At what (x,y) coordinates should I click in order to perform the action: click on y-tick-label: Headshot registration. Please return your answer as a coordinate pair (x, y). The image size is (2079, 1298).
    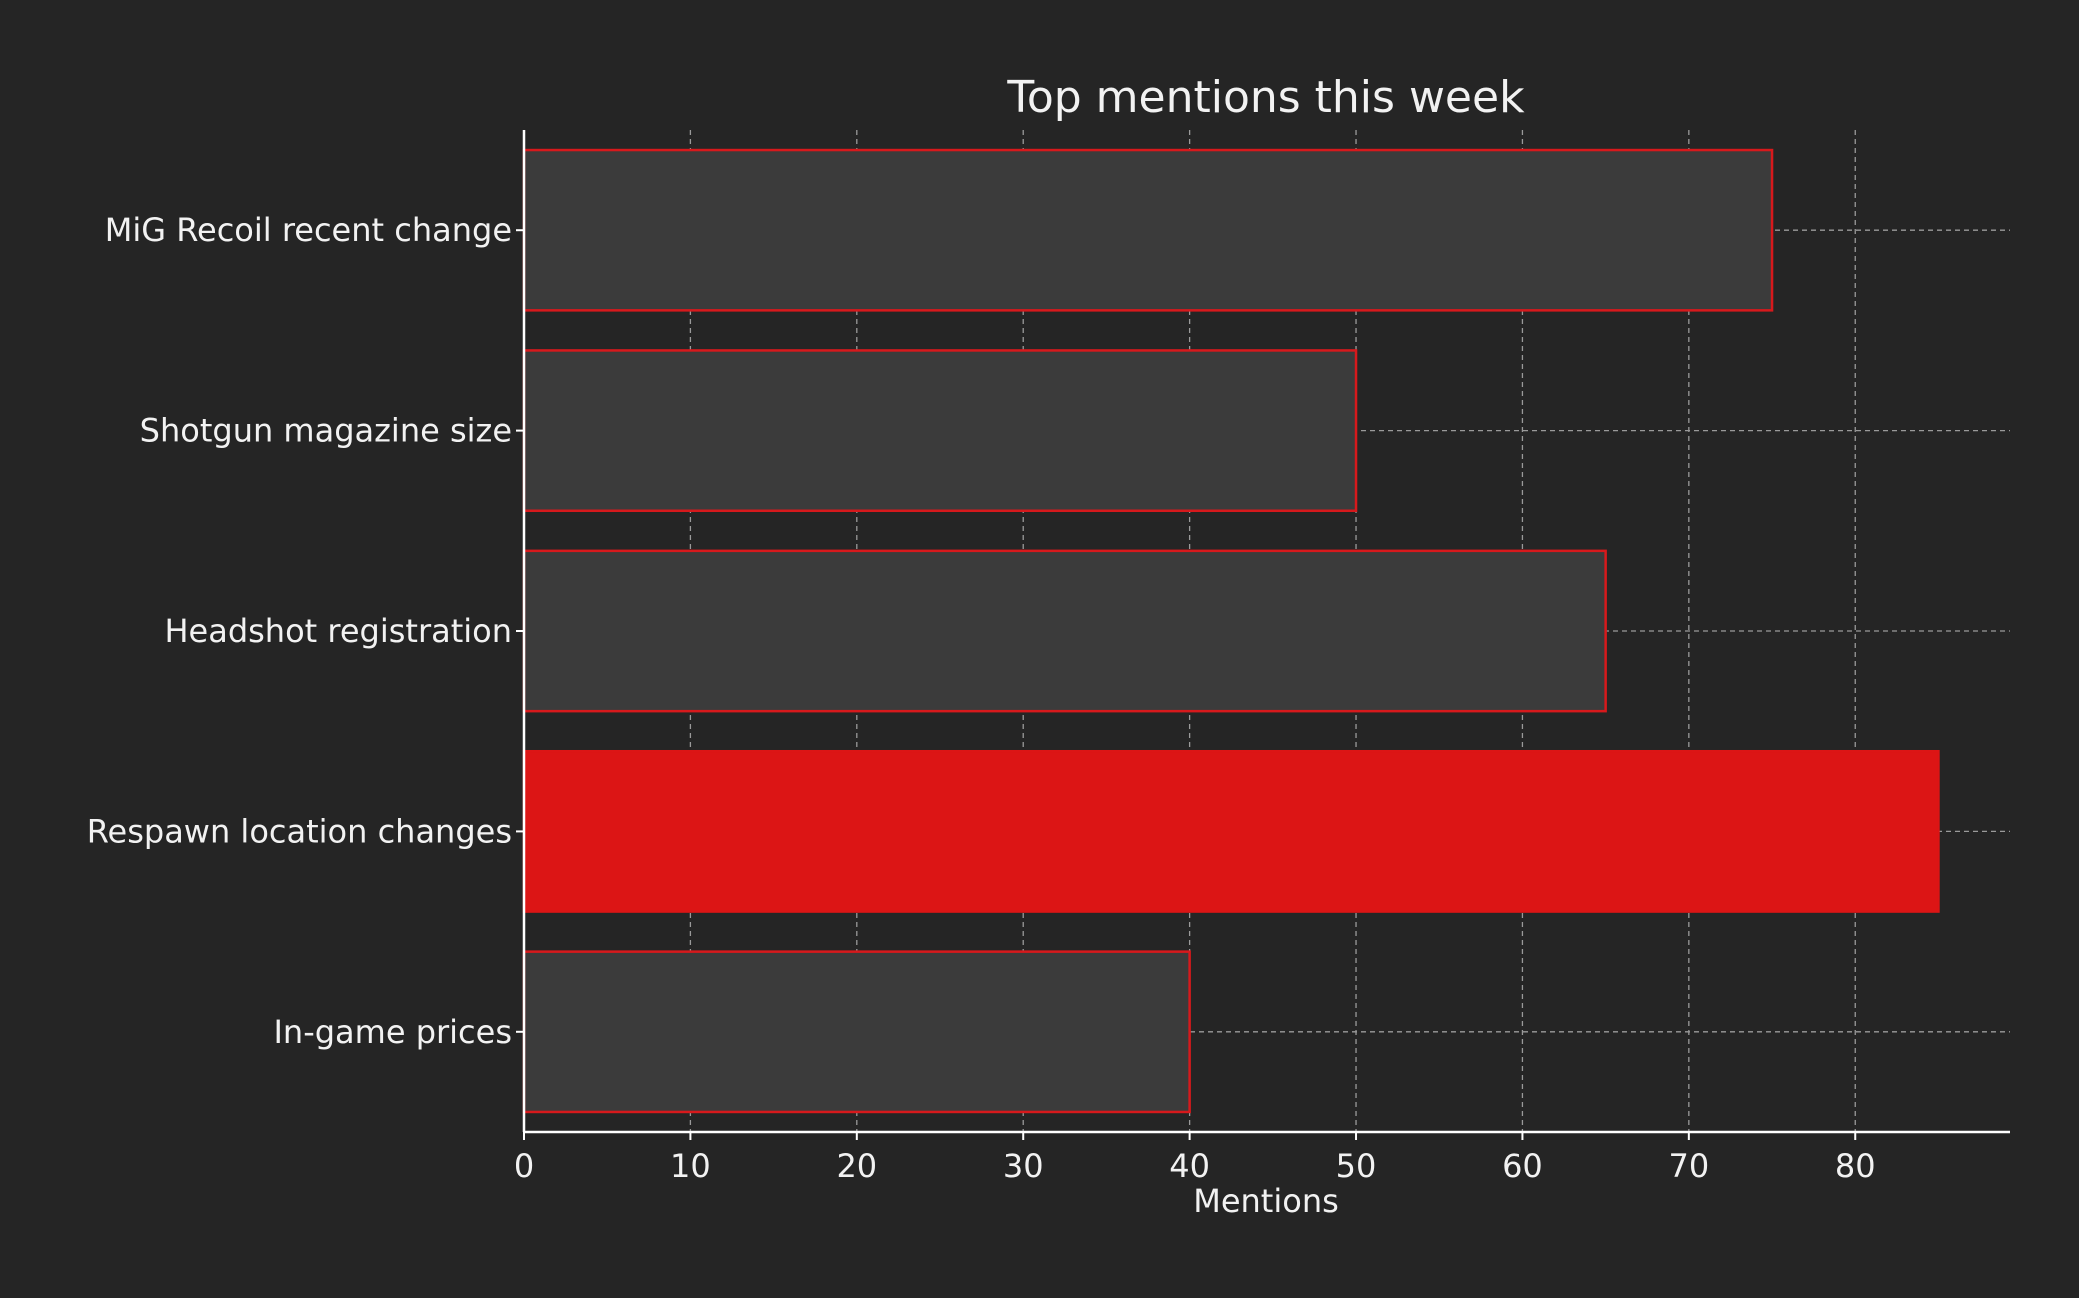
    Looking at the image, I should click on (338, 631).